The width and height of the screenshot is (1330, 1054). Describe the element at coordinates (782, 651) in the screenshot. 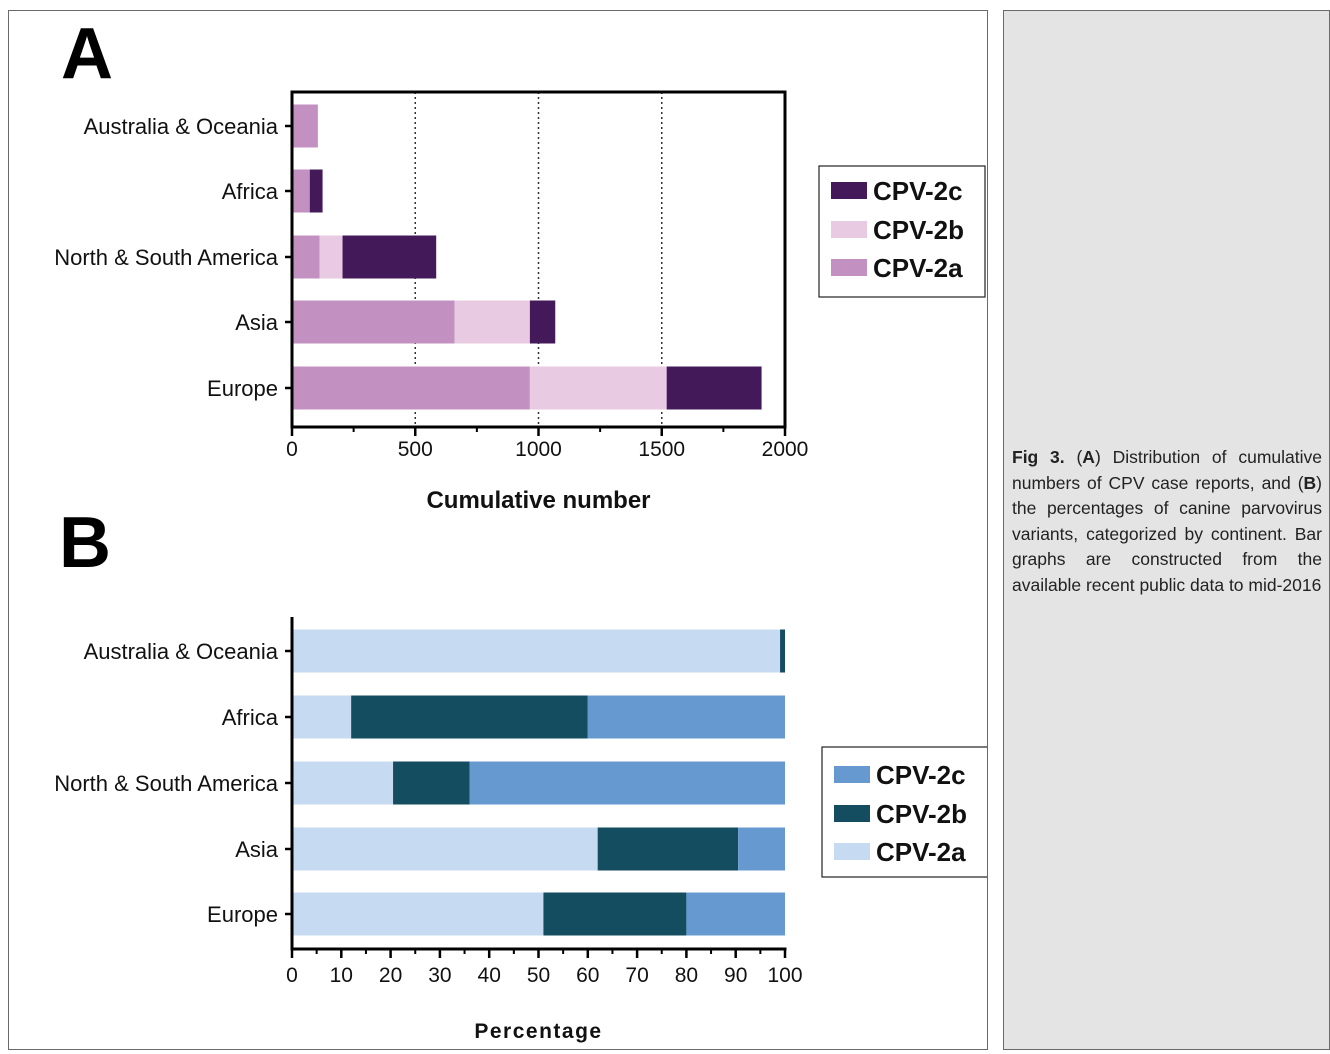

I see `bar-cpv-2b-australia-oceania` at that location.